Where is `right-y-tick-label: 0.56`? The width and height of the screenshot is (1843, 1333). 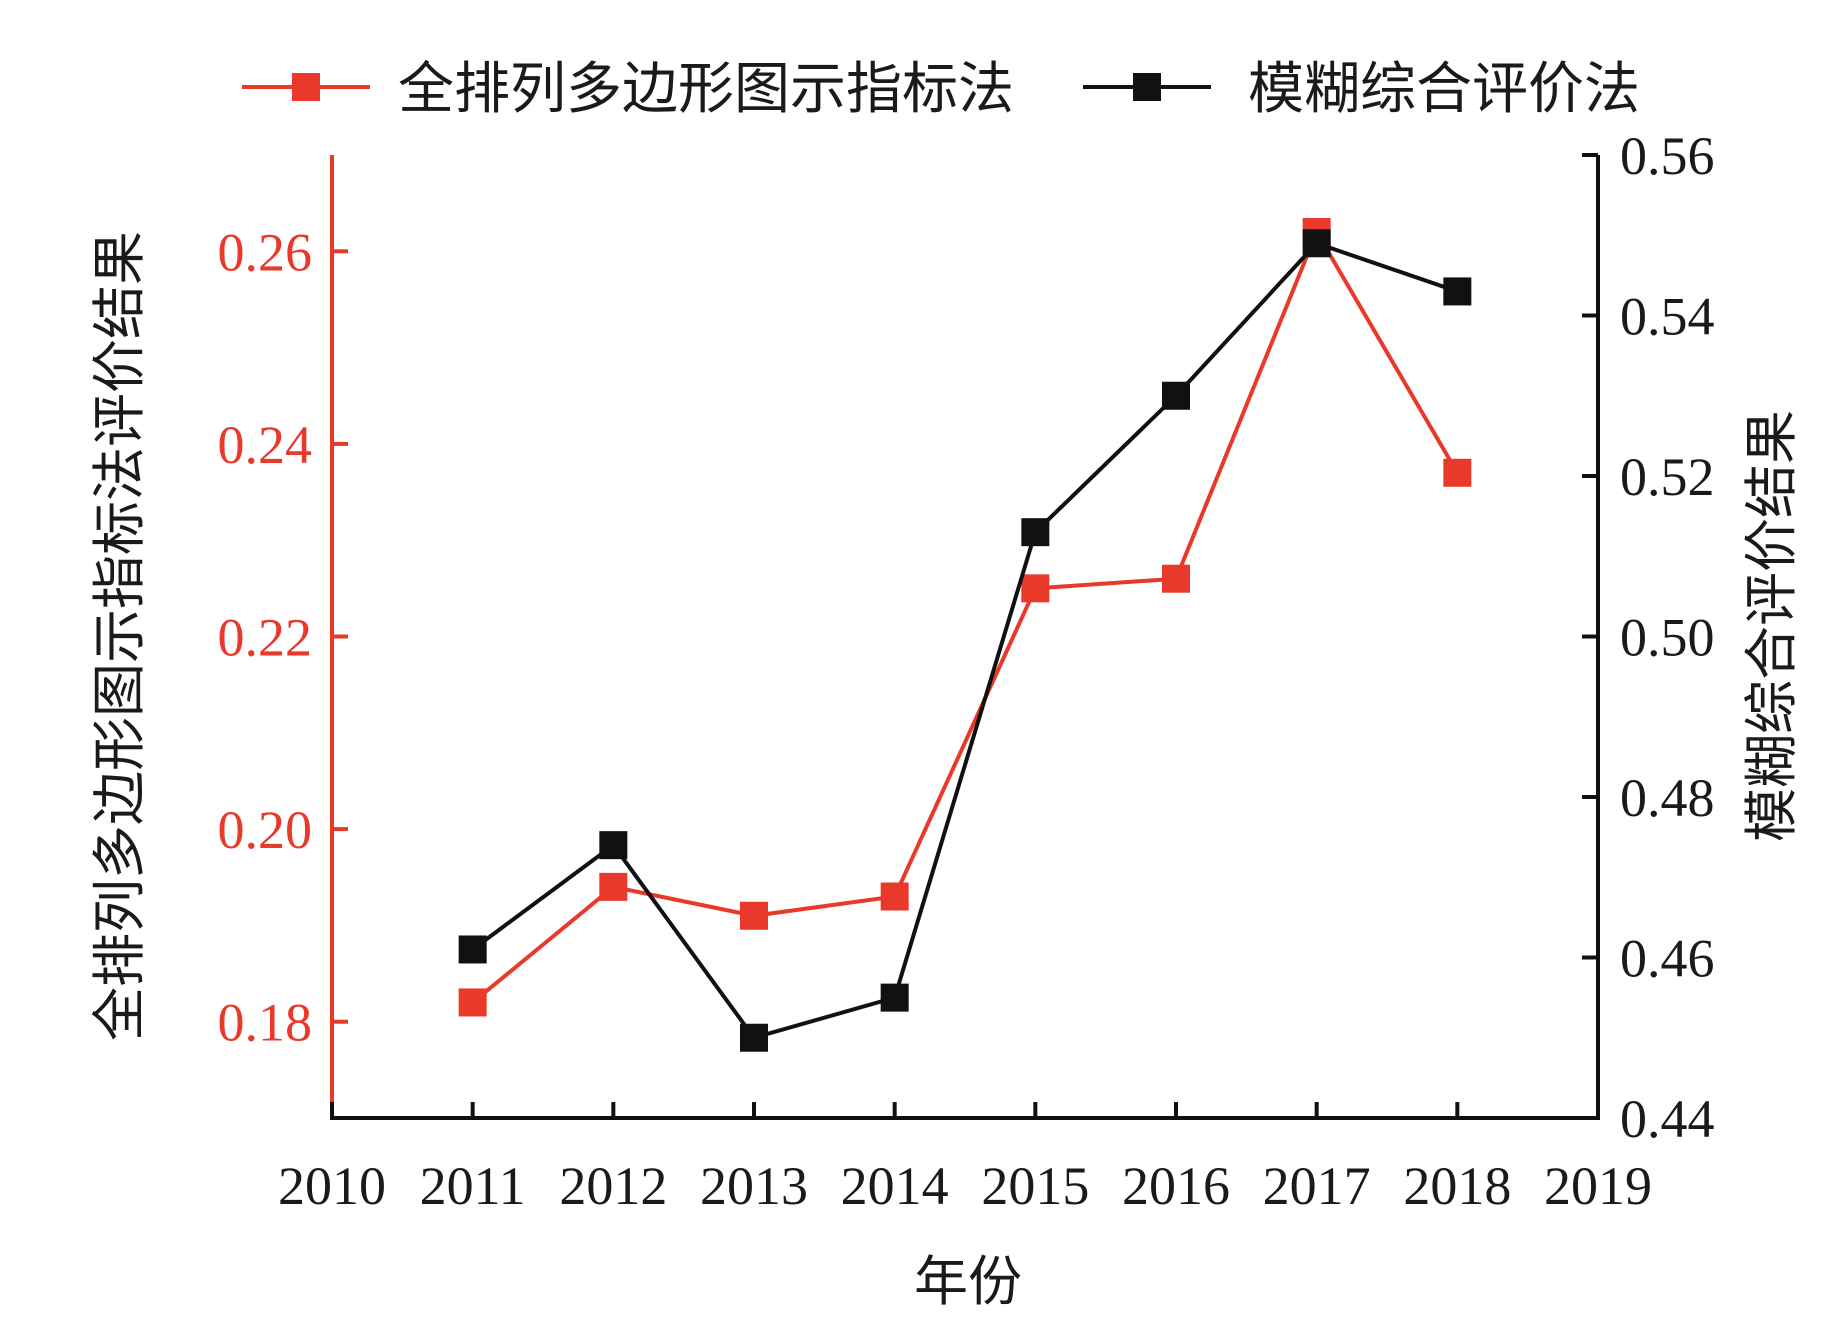
right-y-tick-label: 0.56 is located at coordinates (1667, 156).